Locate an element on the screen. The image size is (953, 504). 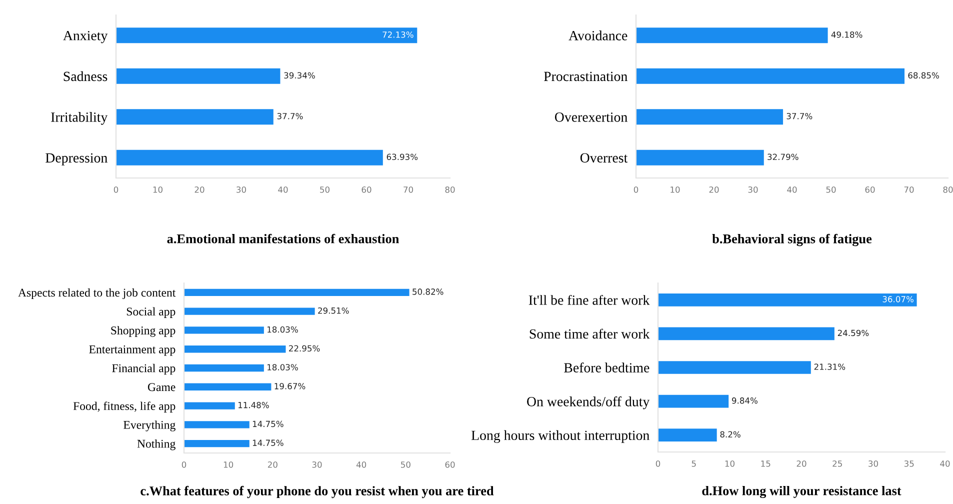
data-label: 9.84% is located at coordinates (745, 400).